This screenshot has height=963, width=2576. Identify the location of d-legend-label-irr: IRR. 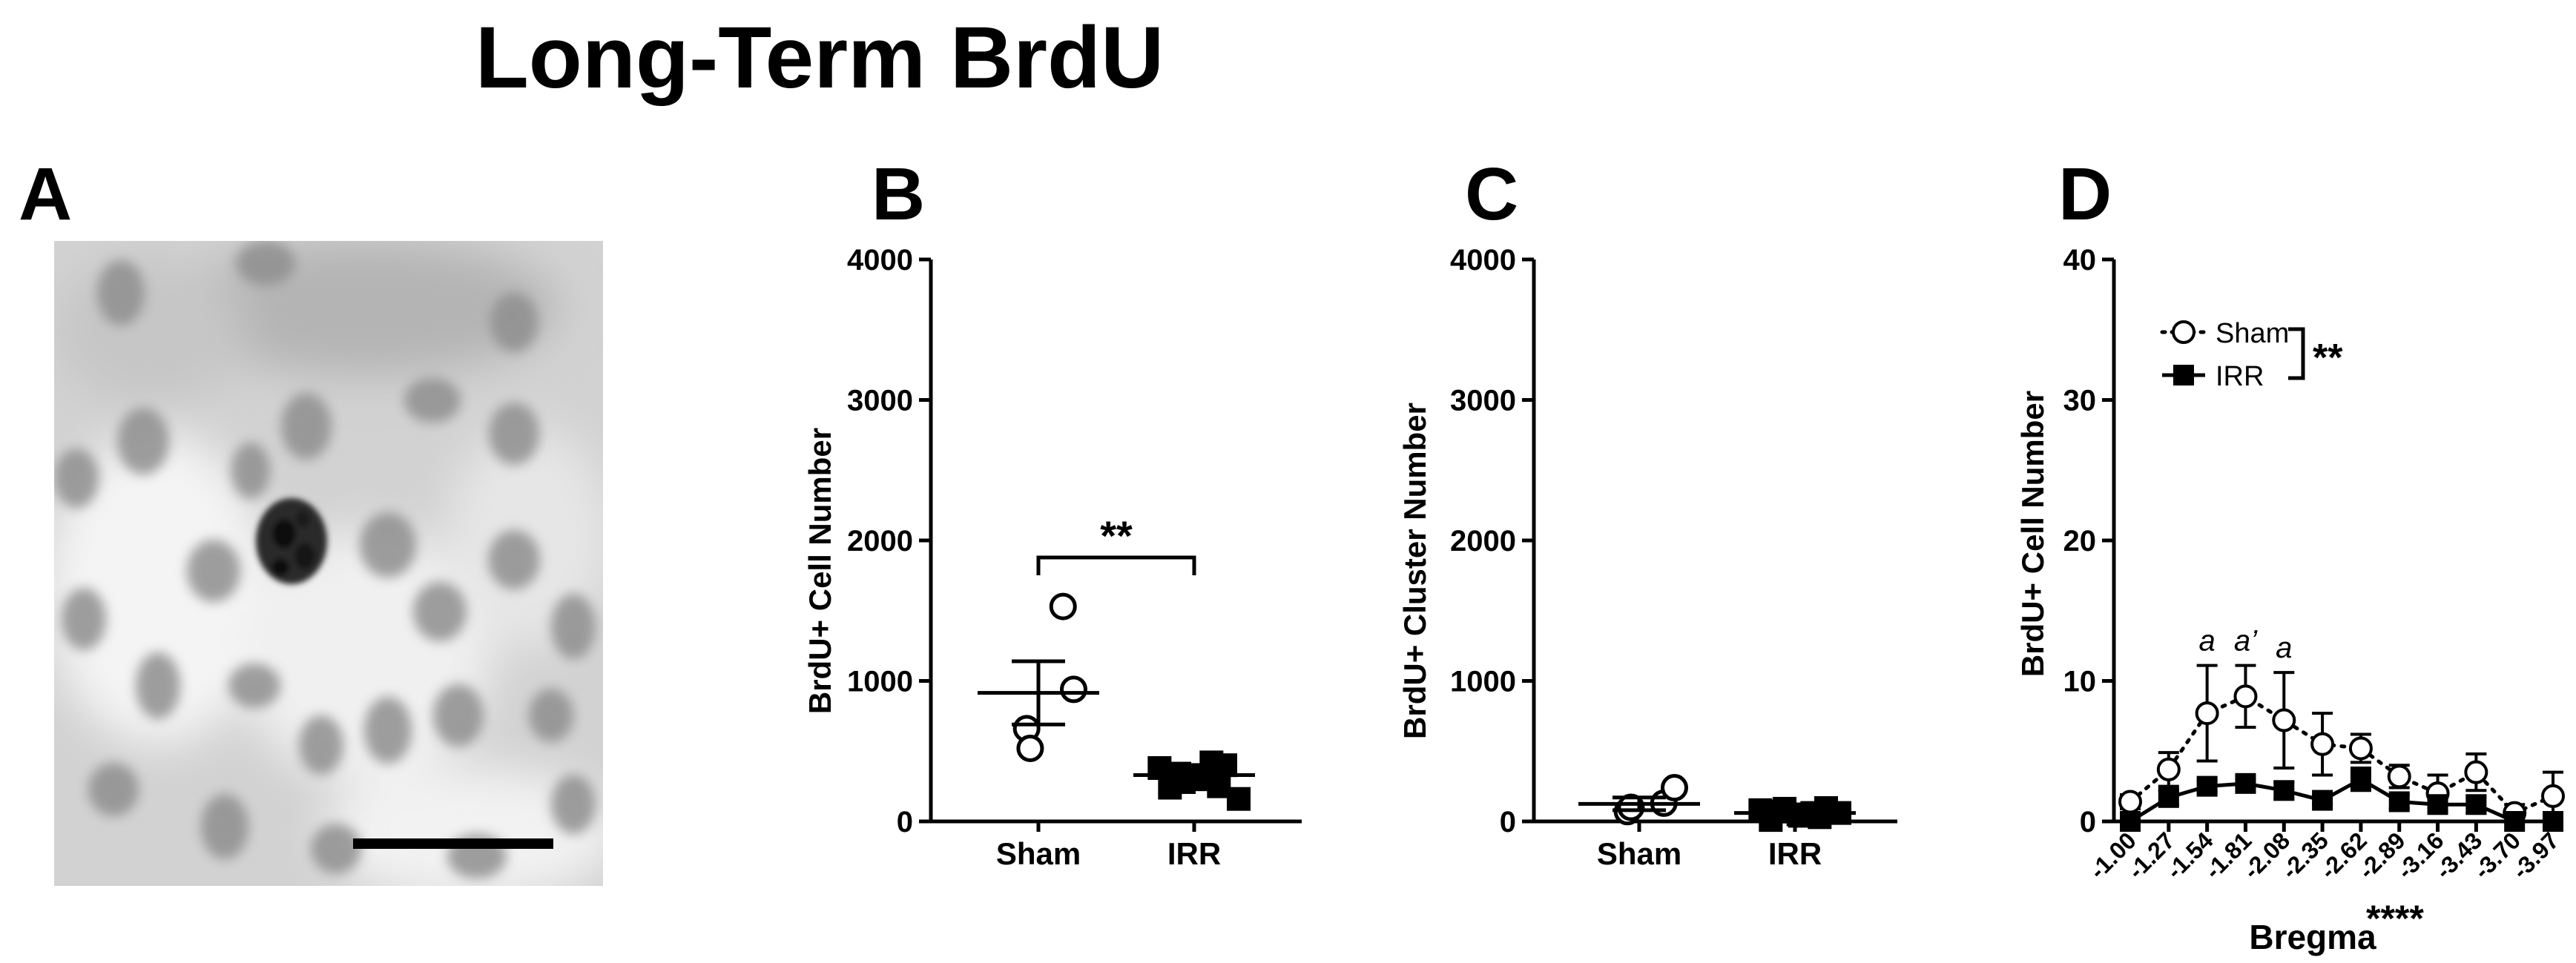
(2240, 376).